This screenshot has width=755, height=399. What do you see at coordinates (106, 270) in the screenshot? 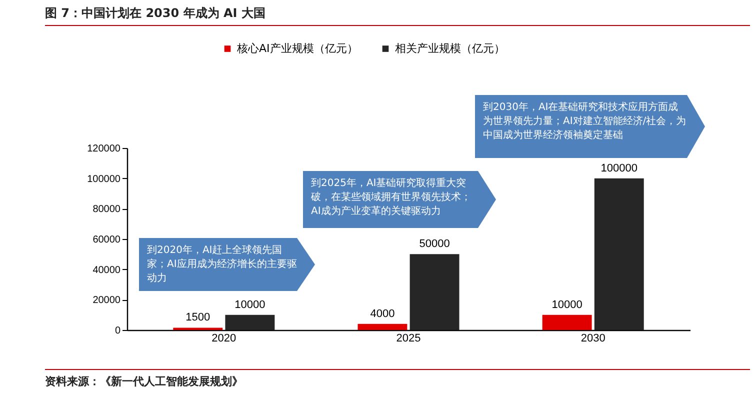
I see `y-tick-label: 40000` at bounding box center [106, 270].